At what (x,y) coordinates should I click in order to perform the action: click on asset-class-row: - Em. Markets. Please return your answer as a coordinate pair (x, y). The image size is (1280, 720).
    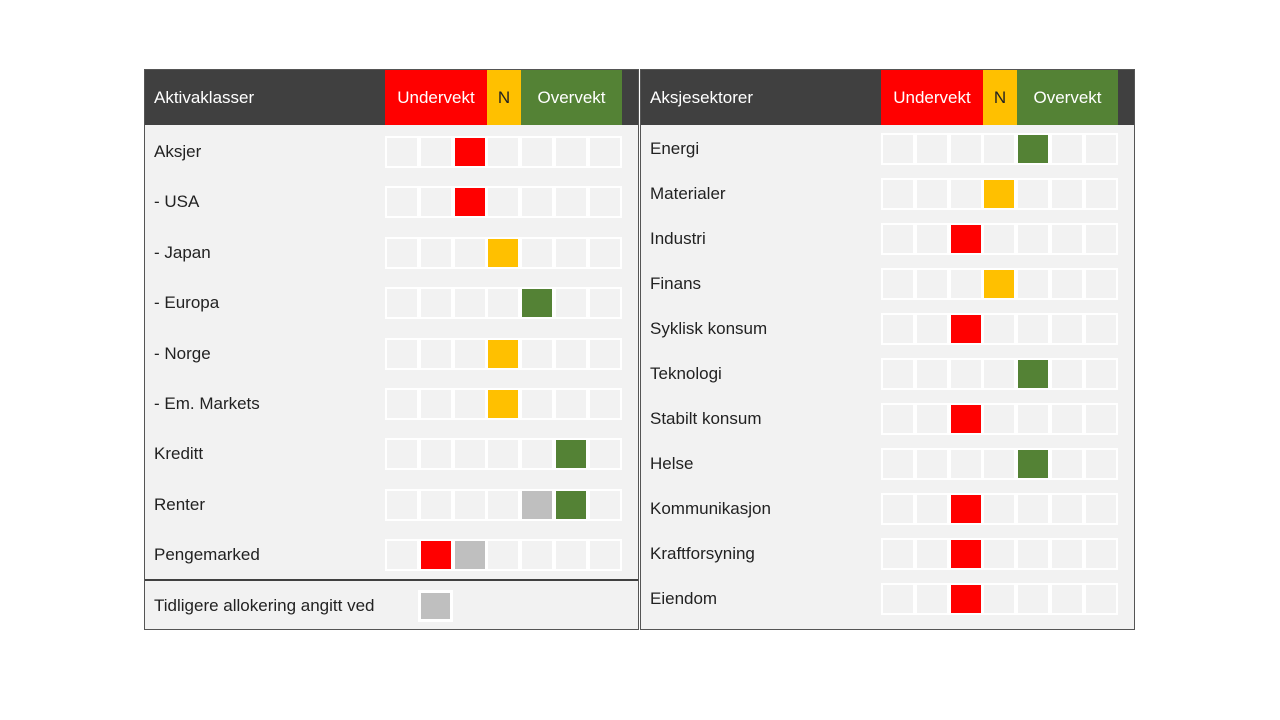
    Looking at the image, I should click on (391, 404).